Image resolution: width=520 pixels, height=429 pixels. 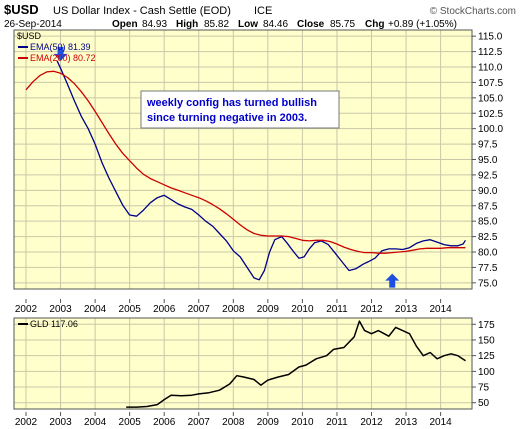 I want to click on down-arrow-icon, so click(x=60, y=53).